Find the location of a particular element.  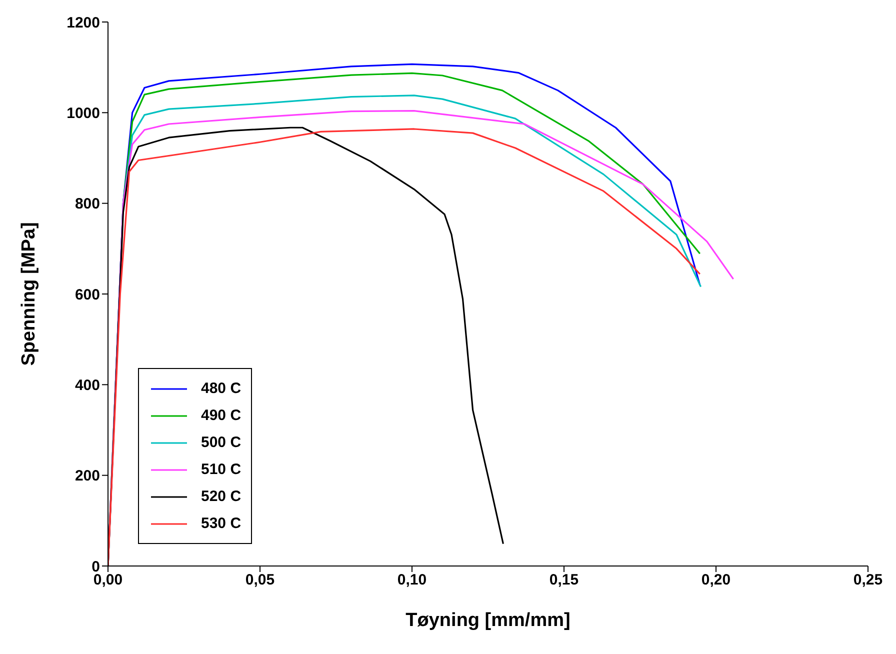

y-tick-label: 800 is located at coordinates (87, 204).